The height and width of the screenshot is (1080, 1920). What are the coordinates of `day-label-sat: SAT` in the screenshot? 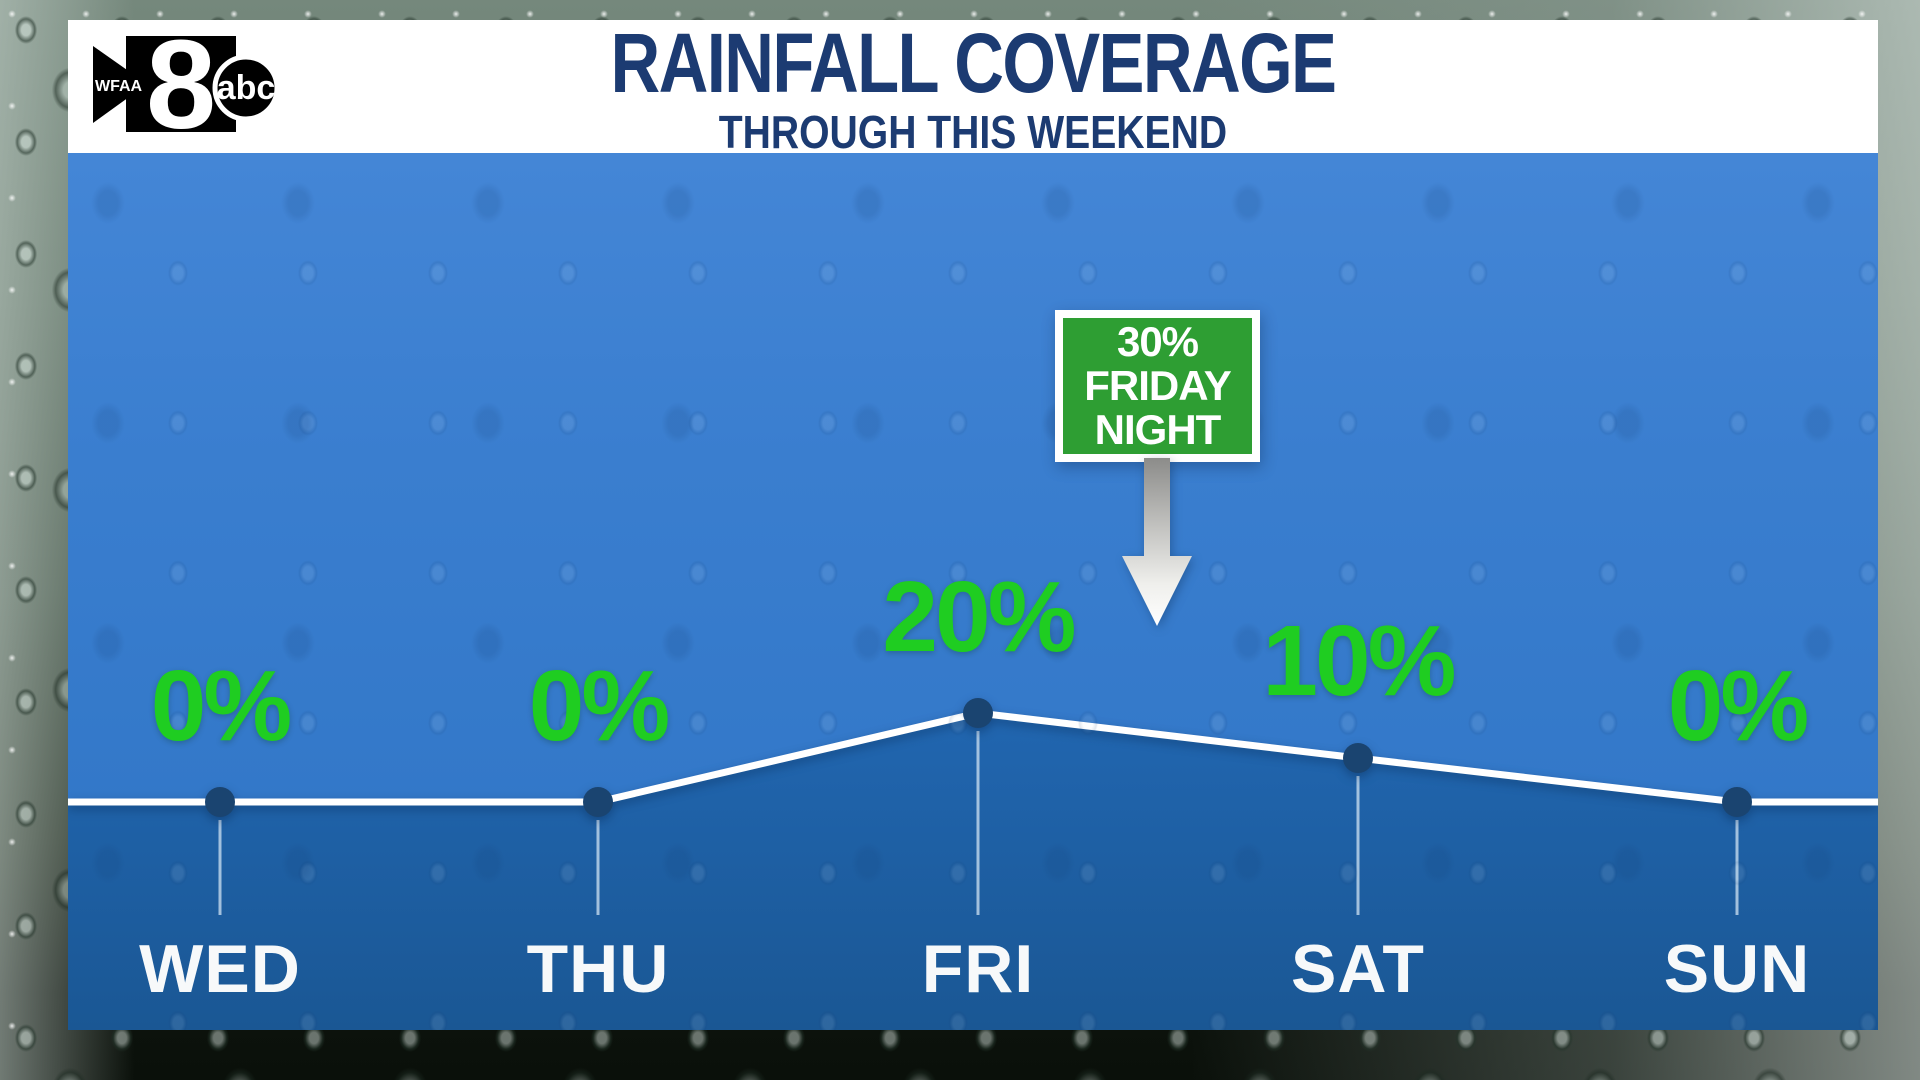 It's located at (1358, 969).